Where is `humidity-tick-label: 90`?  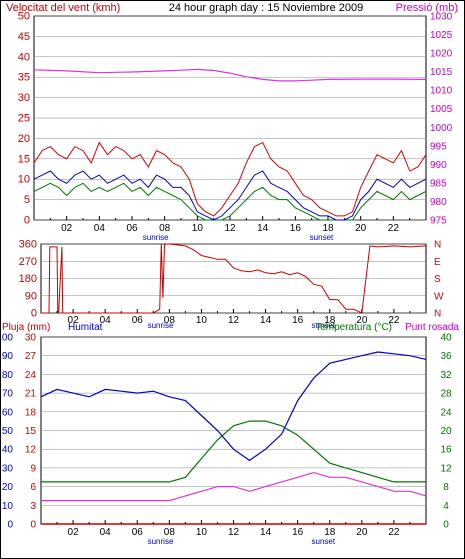
humidity-tick-label: 90 is located at coordinates (8, 356).